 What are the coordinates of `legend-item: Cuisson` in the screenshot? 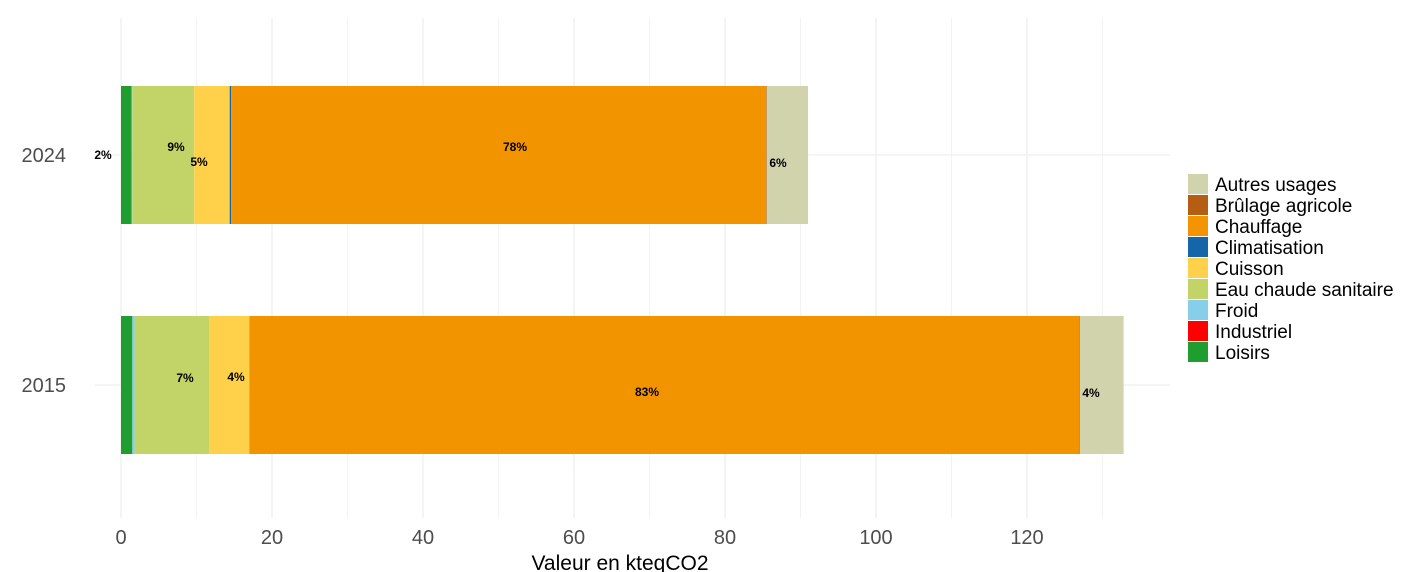 It's located at (1236, 269).